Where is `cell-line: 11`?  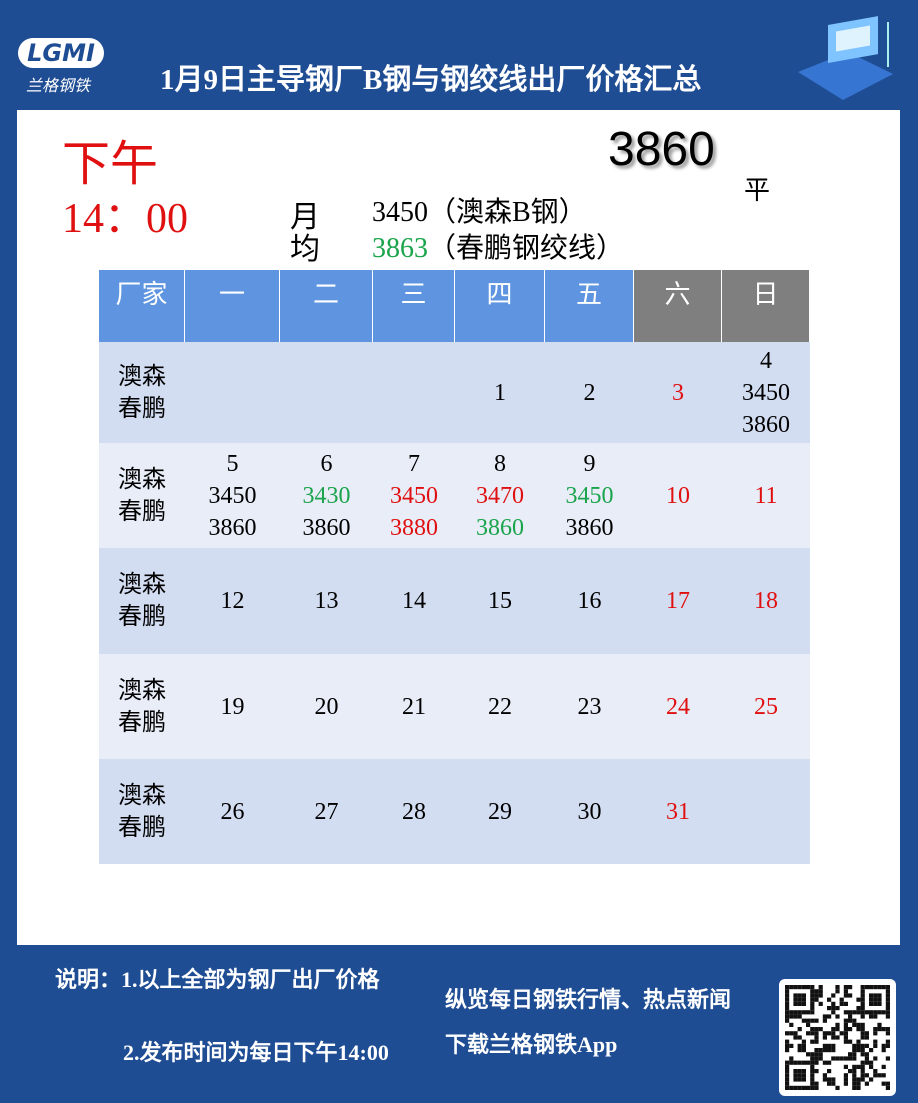
cell-line: 11 is located at coordinates (766, 495).